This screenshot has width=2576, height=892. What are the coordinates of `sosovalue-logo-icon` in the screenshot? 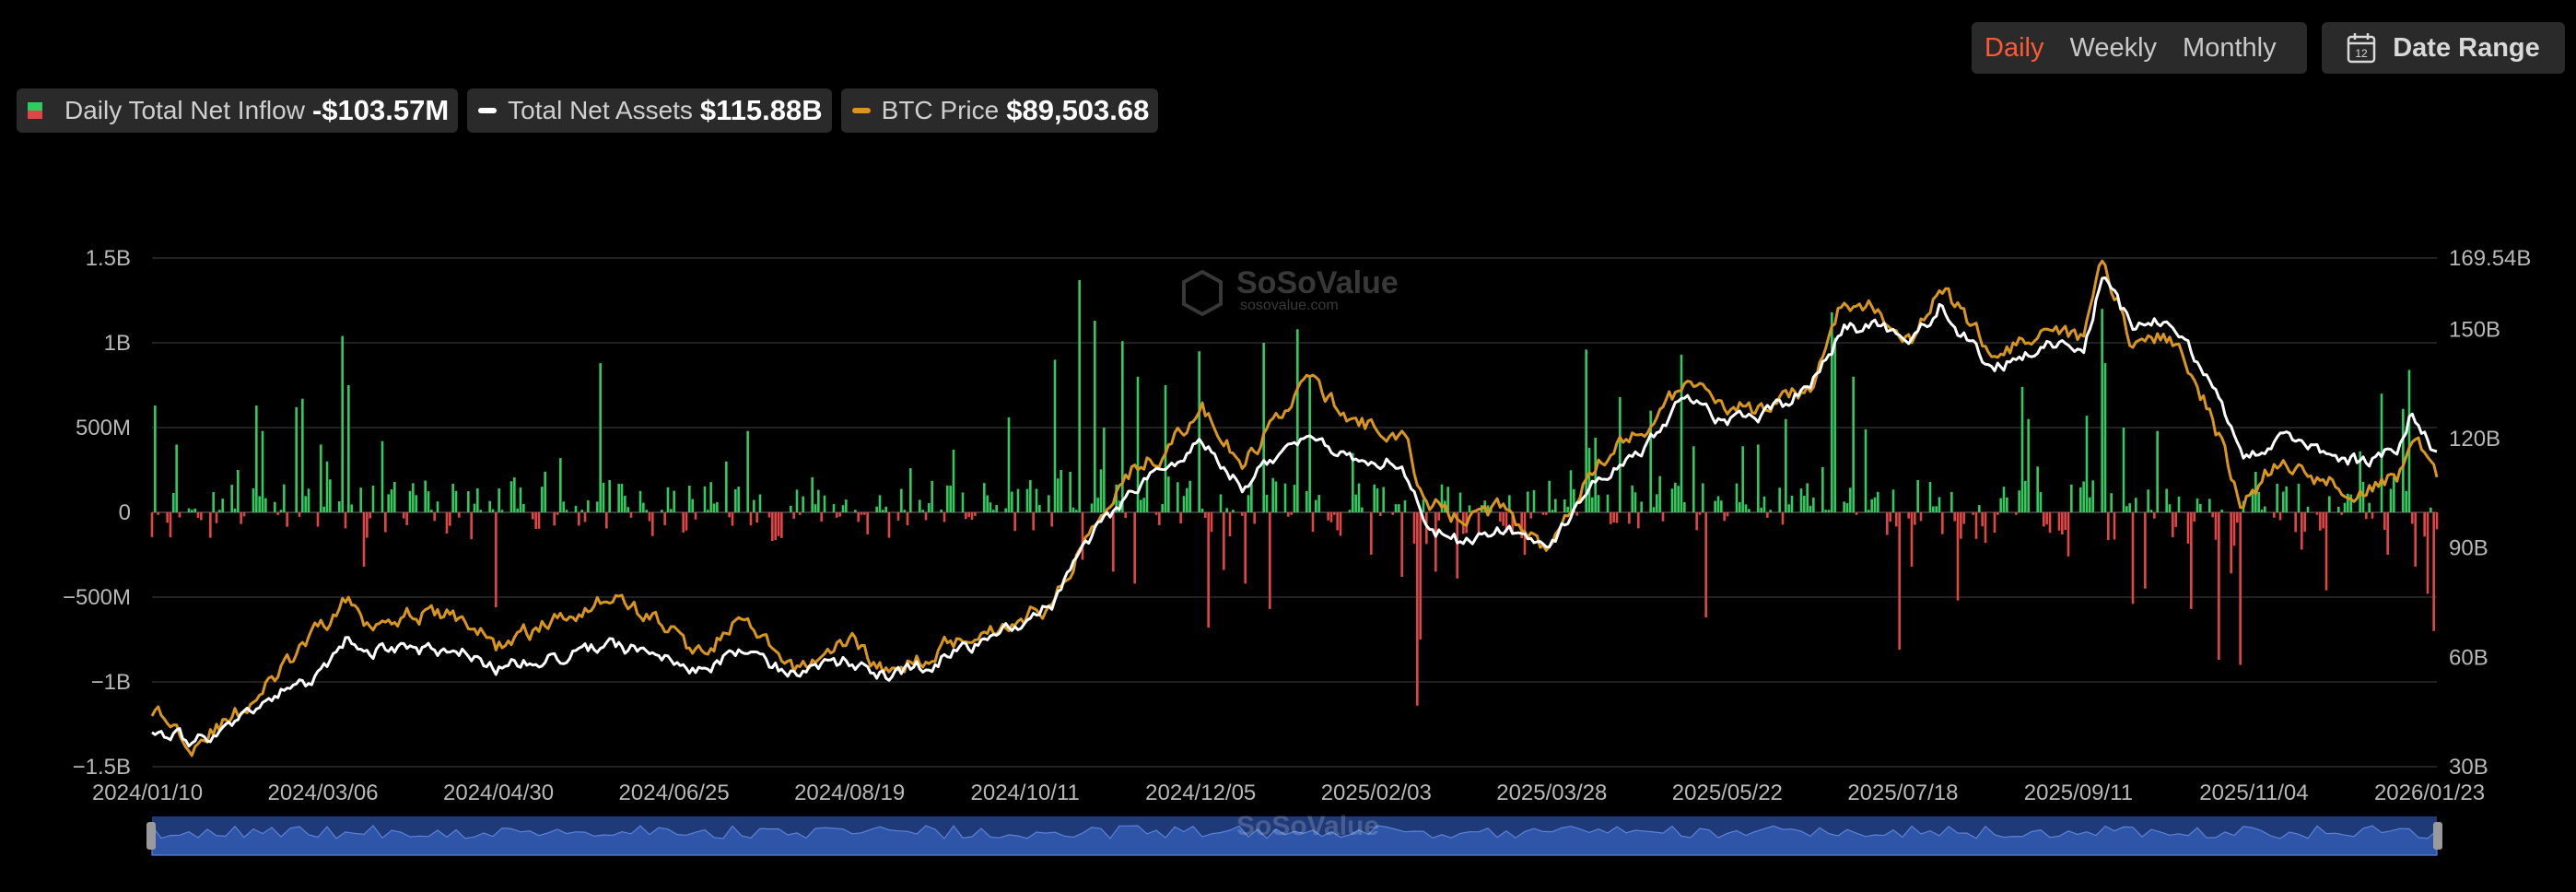 It's located at (1202, 293).